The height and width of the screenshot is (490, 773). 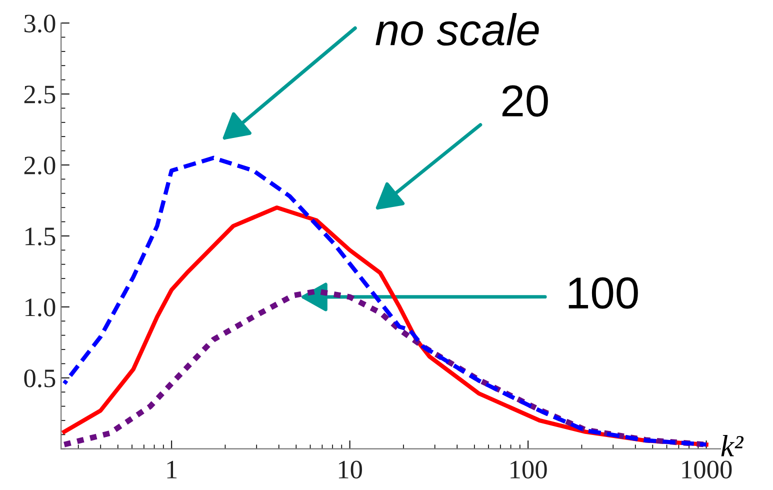 What do you see at coordinates (603, 293) in the screenshot?
I see `annotation: 100` at bounding box center [603, 293].